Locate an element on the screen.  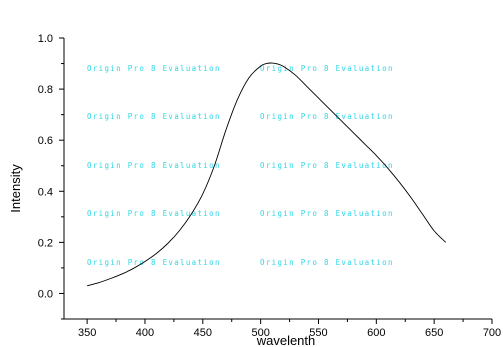
x-tick-label: 500 is located at coordinates (260, 333).